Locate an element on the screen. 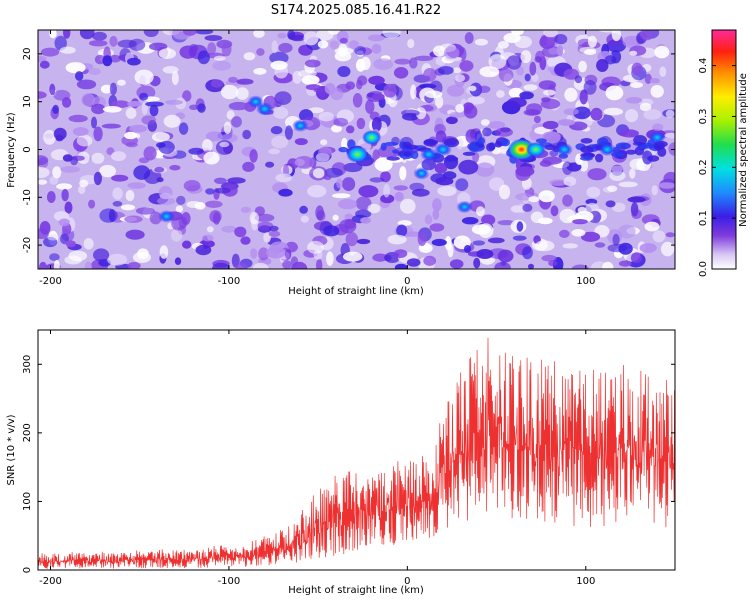 This screenshot has width=750, height=600. y-tick-label: 20 is located at coordinates (27, 54).